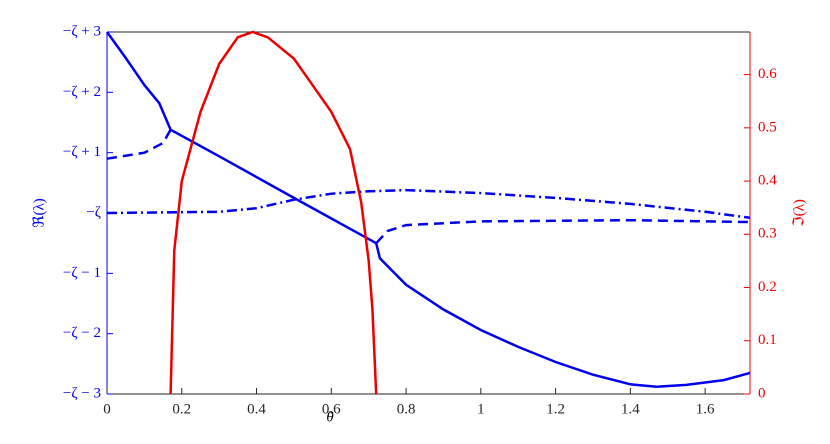 The height and width of the screenshot is (444, 830). What do you see at coordinates (767, 74) in the screenshot?
I see `y2-tick-label: 0.6` at bounding box center [767, 74].